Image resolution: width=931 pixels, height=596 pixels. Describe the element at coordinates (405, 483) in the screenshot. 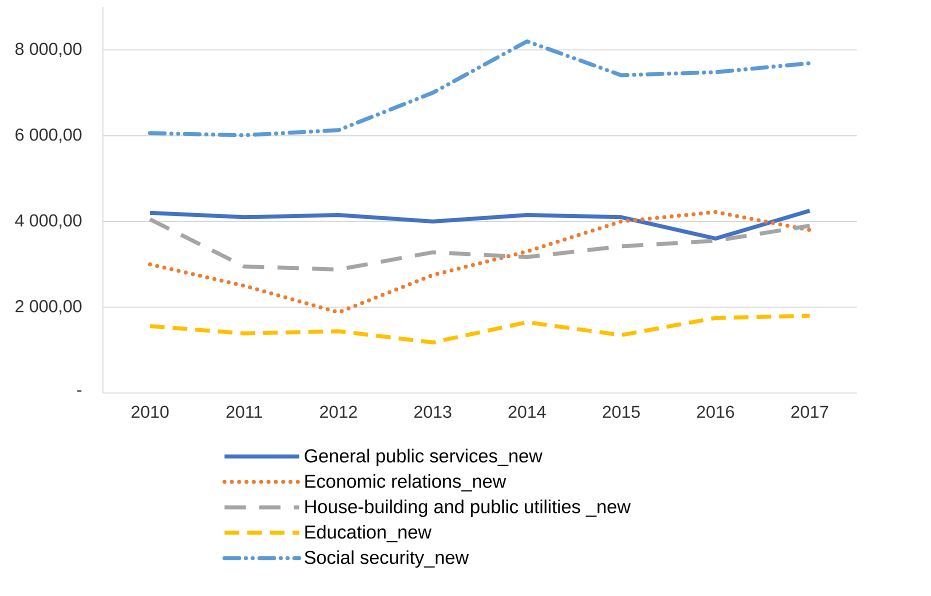

I see `legend-label: Economic relations_new` at that location.